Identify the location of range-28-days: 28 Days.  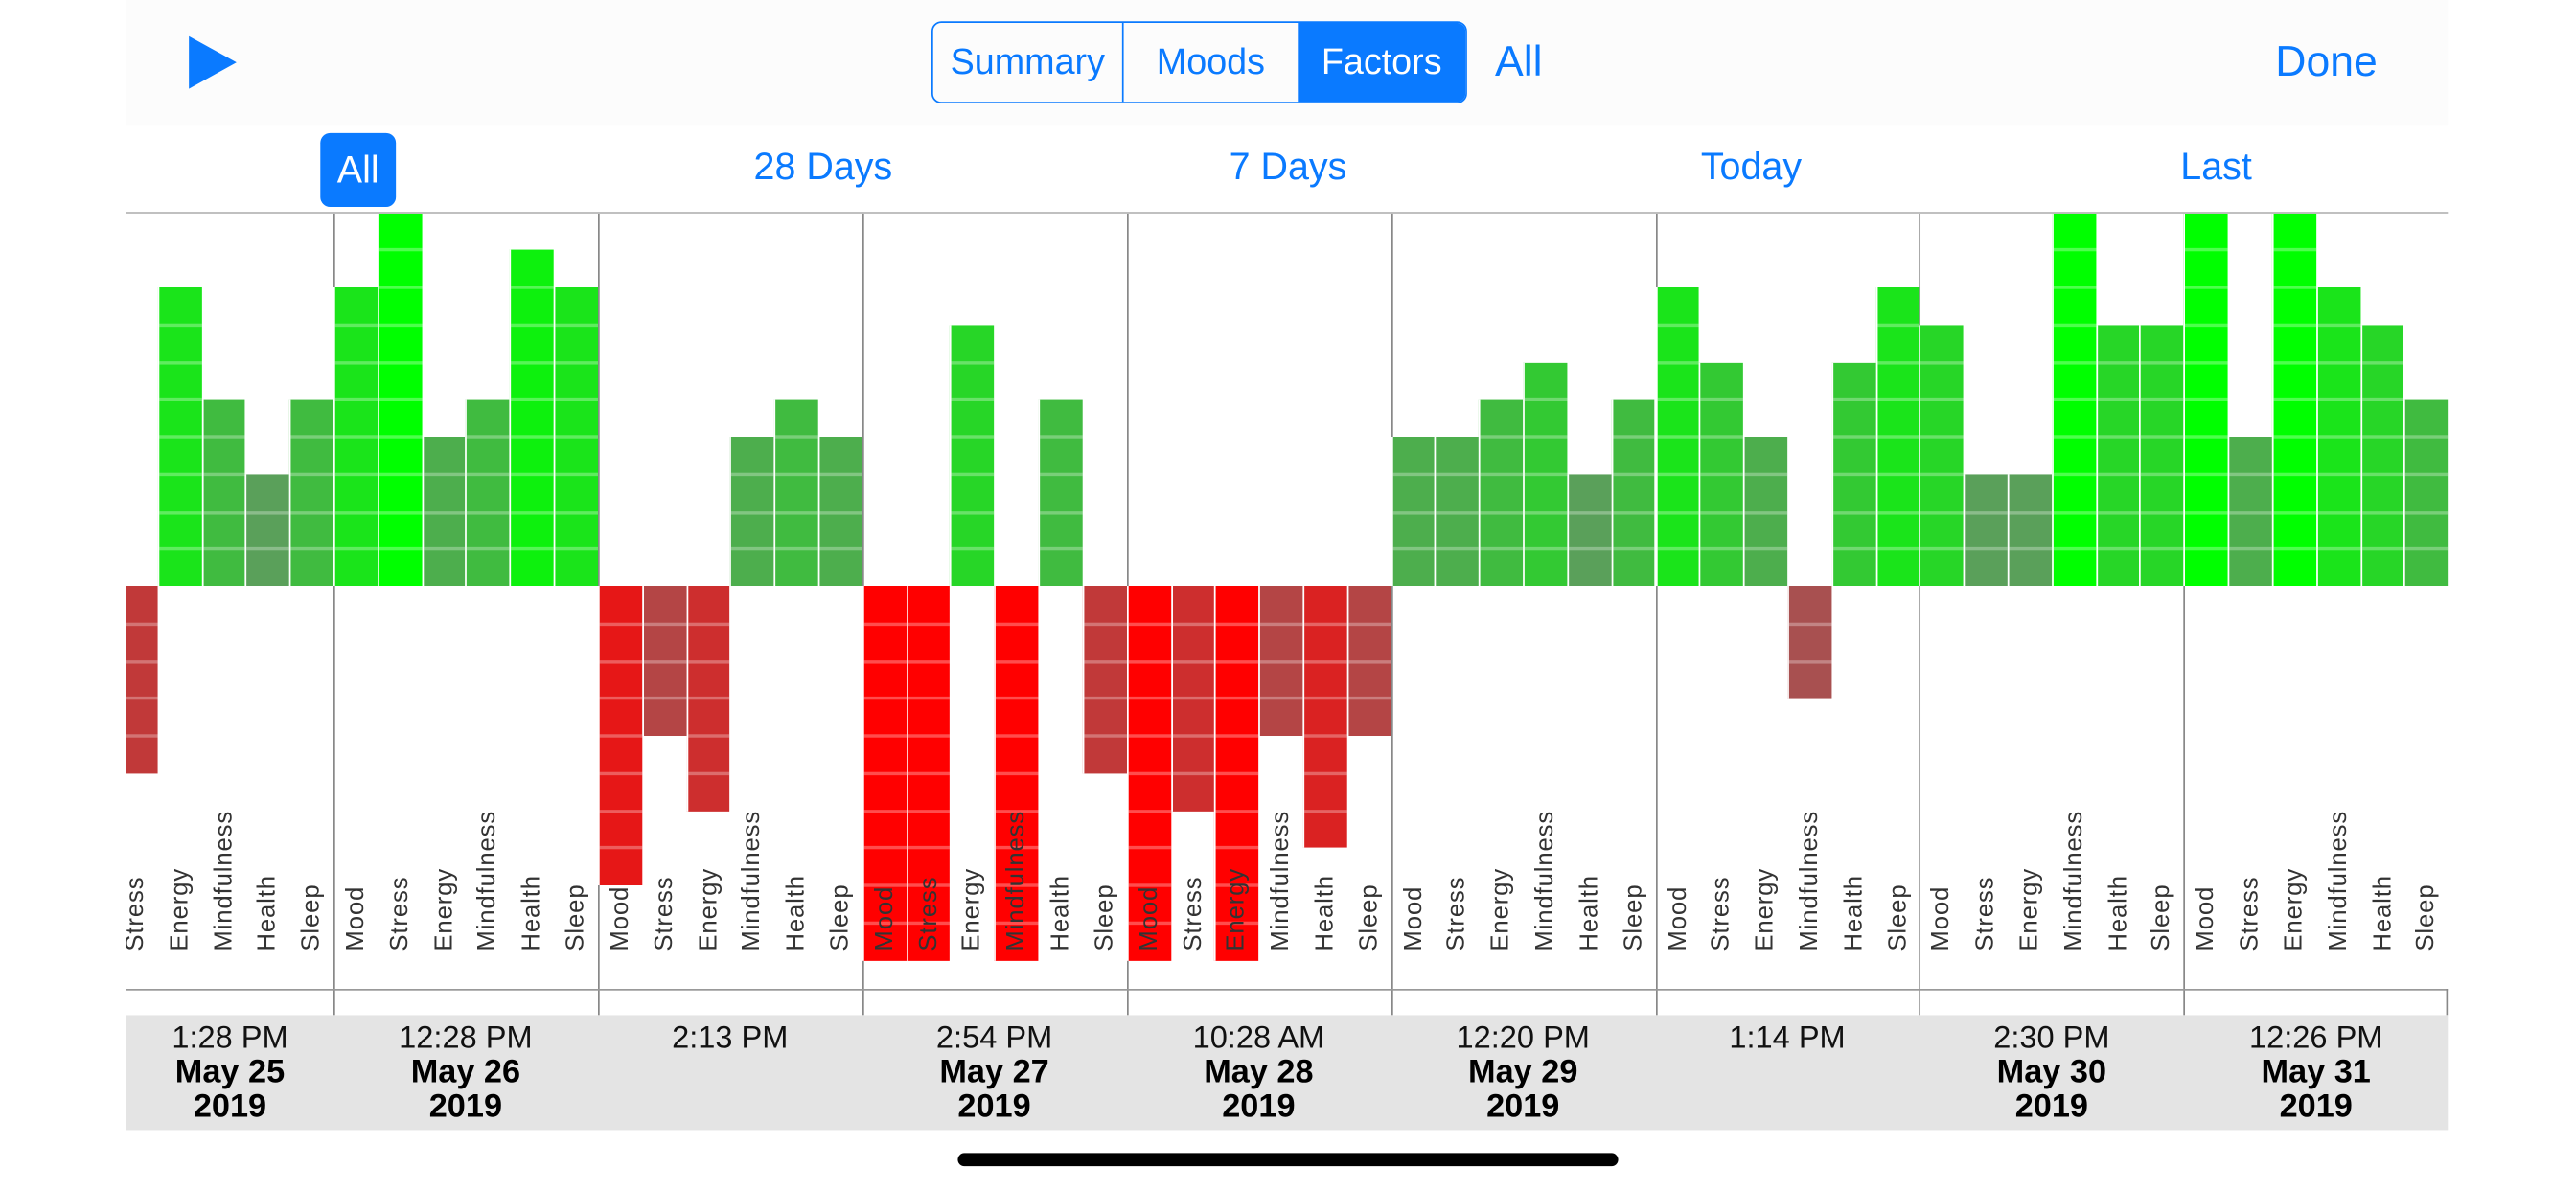
(823, 166).